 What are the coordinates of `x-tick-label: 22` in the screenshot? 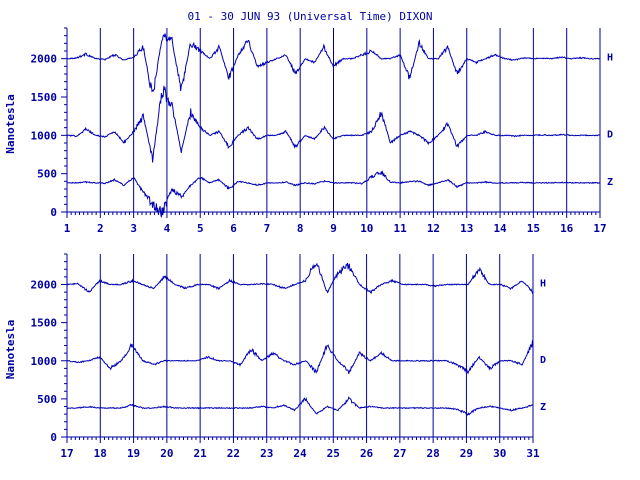 It's located at (233, 453).